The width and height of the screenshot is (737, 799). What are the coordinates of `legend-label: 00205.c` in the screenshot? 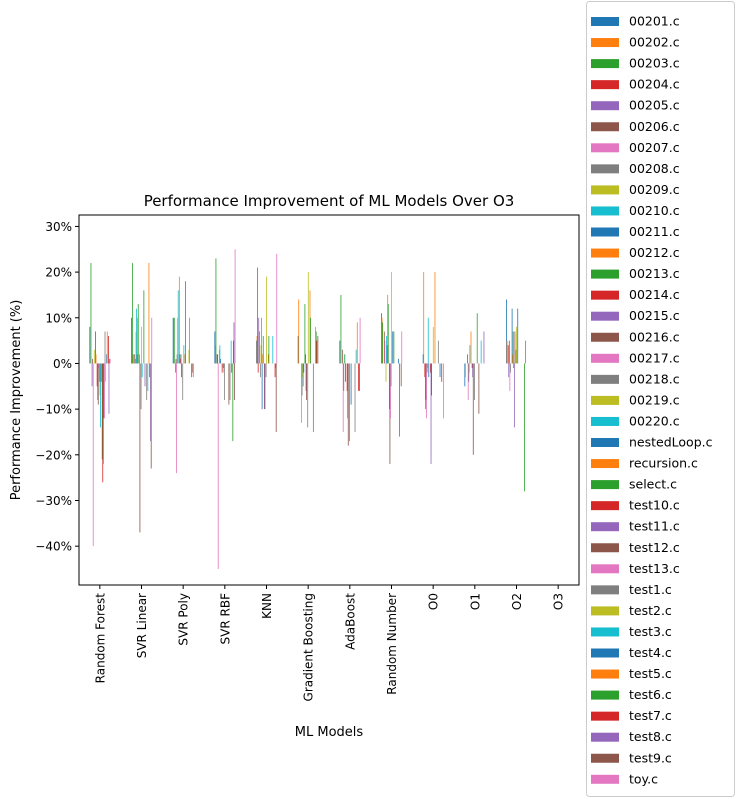 It's located at (654, 105).